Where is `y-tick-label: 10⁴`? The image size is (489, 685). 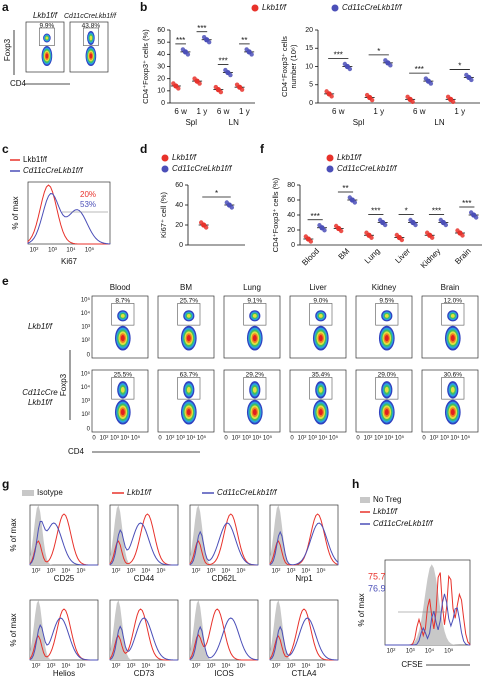 y-tick-label: 10⁴ is located at coordinates (86, 313).